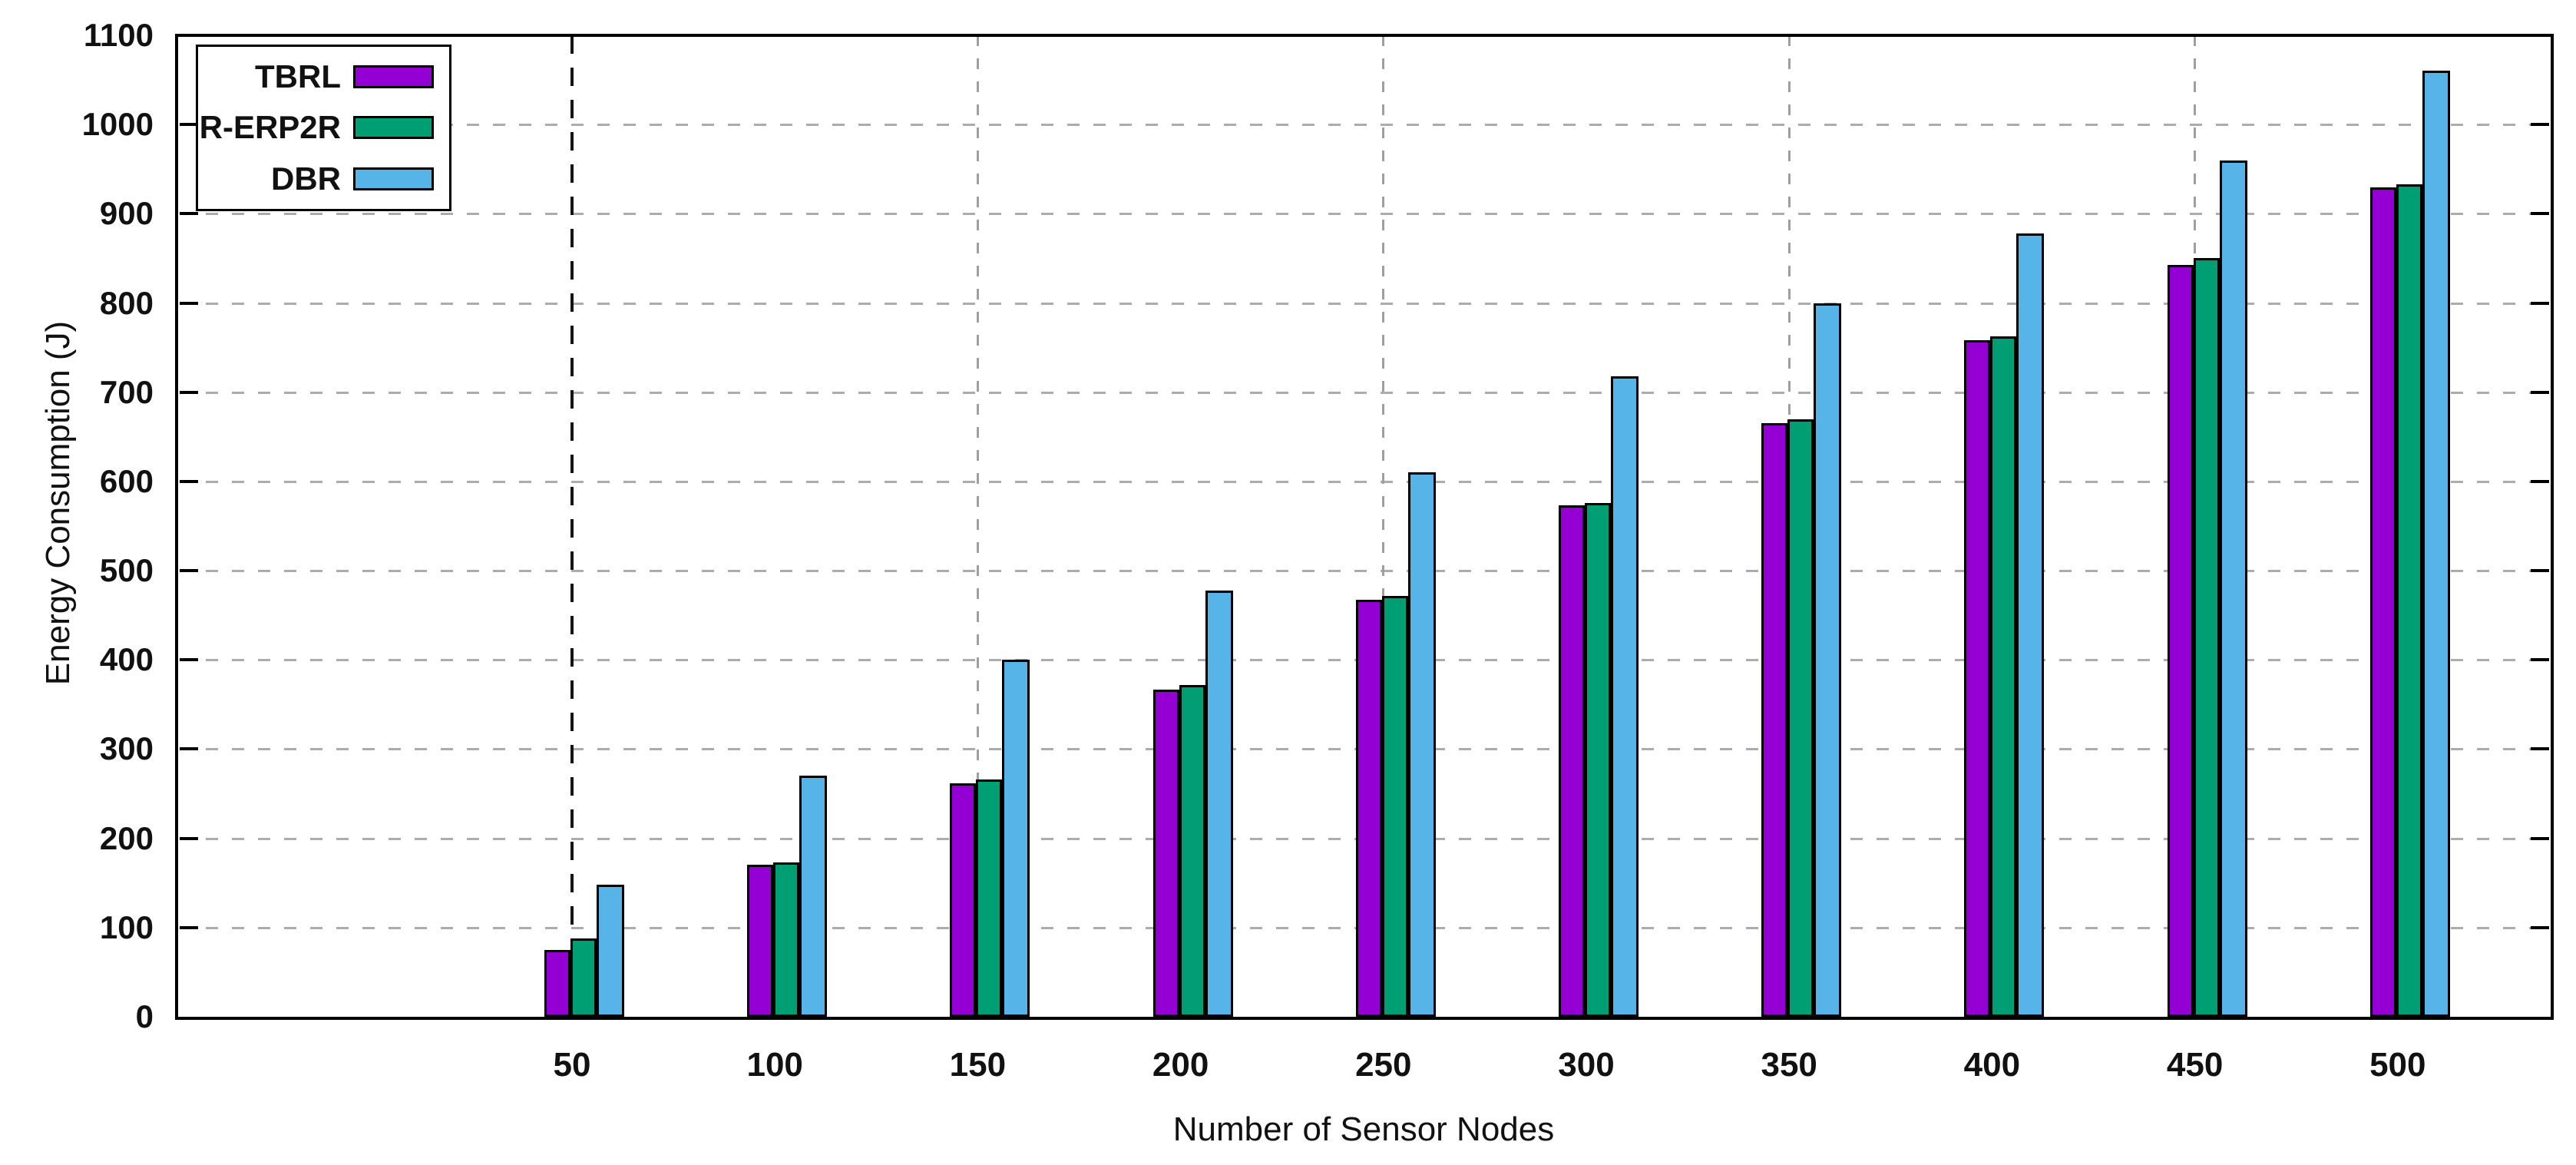 The image size is (2576, 1165). What do you see at coordinates (306, 178) in the screenshot?
I see `legend-label-DBR: DBR` at bounding box center [306, 178].